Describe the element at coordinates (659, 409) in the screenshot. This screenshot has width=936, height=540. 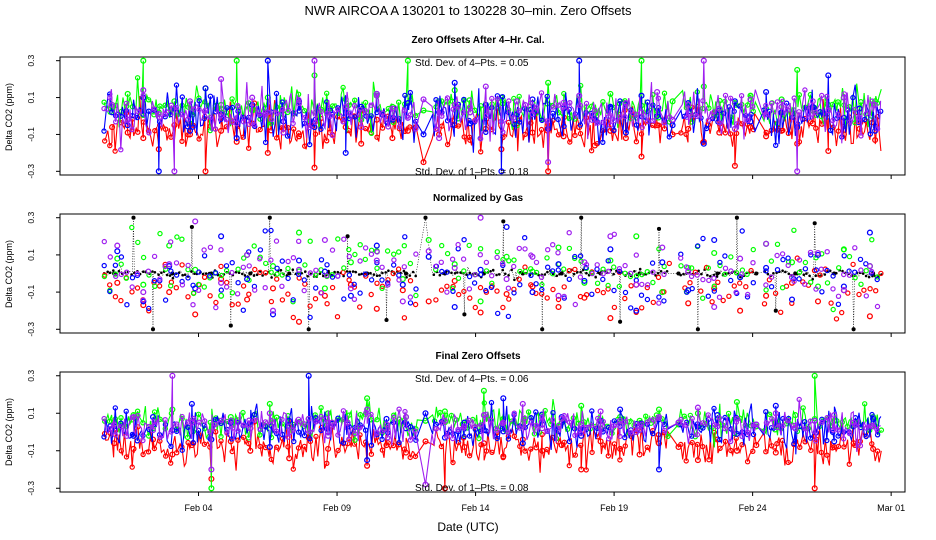
I see `point-green-value-p2` at that location.